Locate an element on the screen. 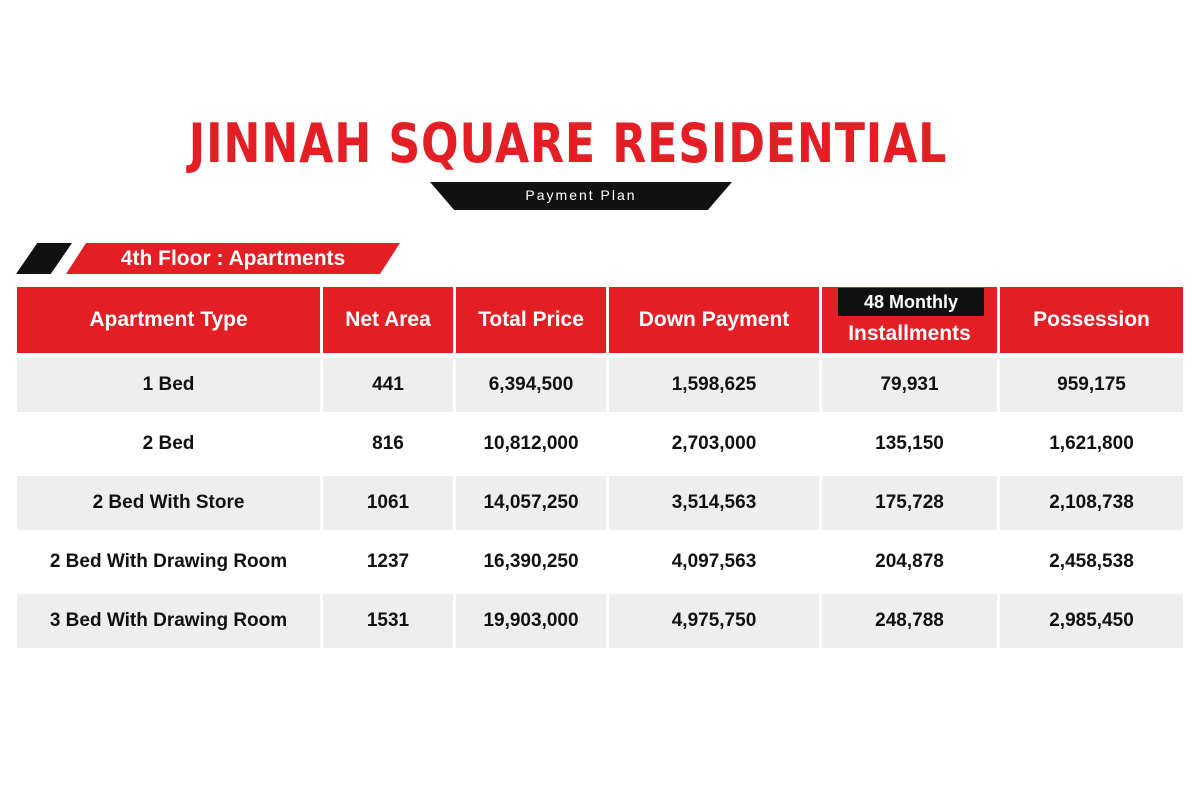 The image size is (1200, 803). col-header-possession: Possession is located at coordinates (1091, 320).